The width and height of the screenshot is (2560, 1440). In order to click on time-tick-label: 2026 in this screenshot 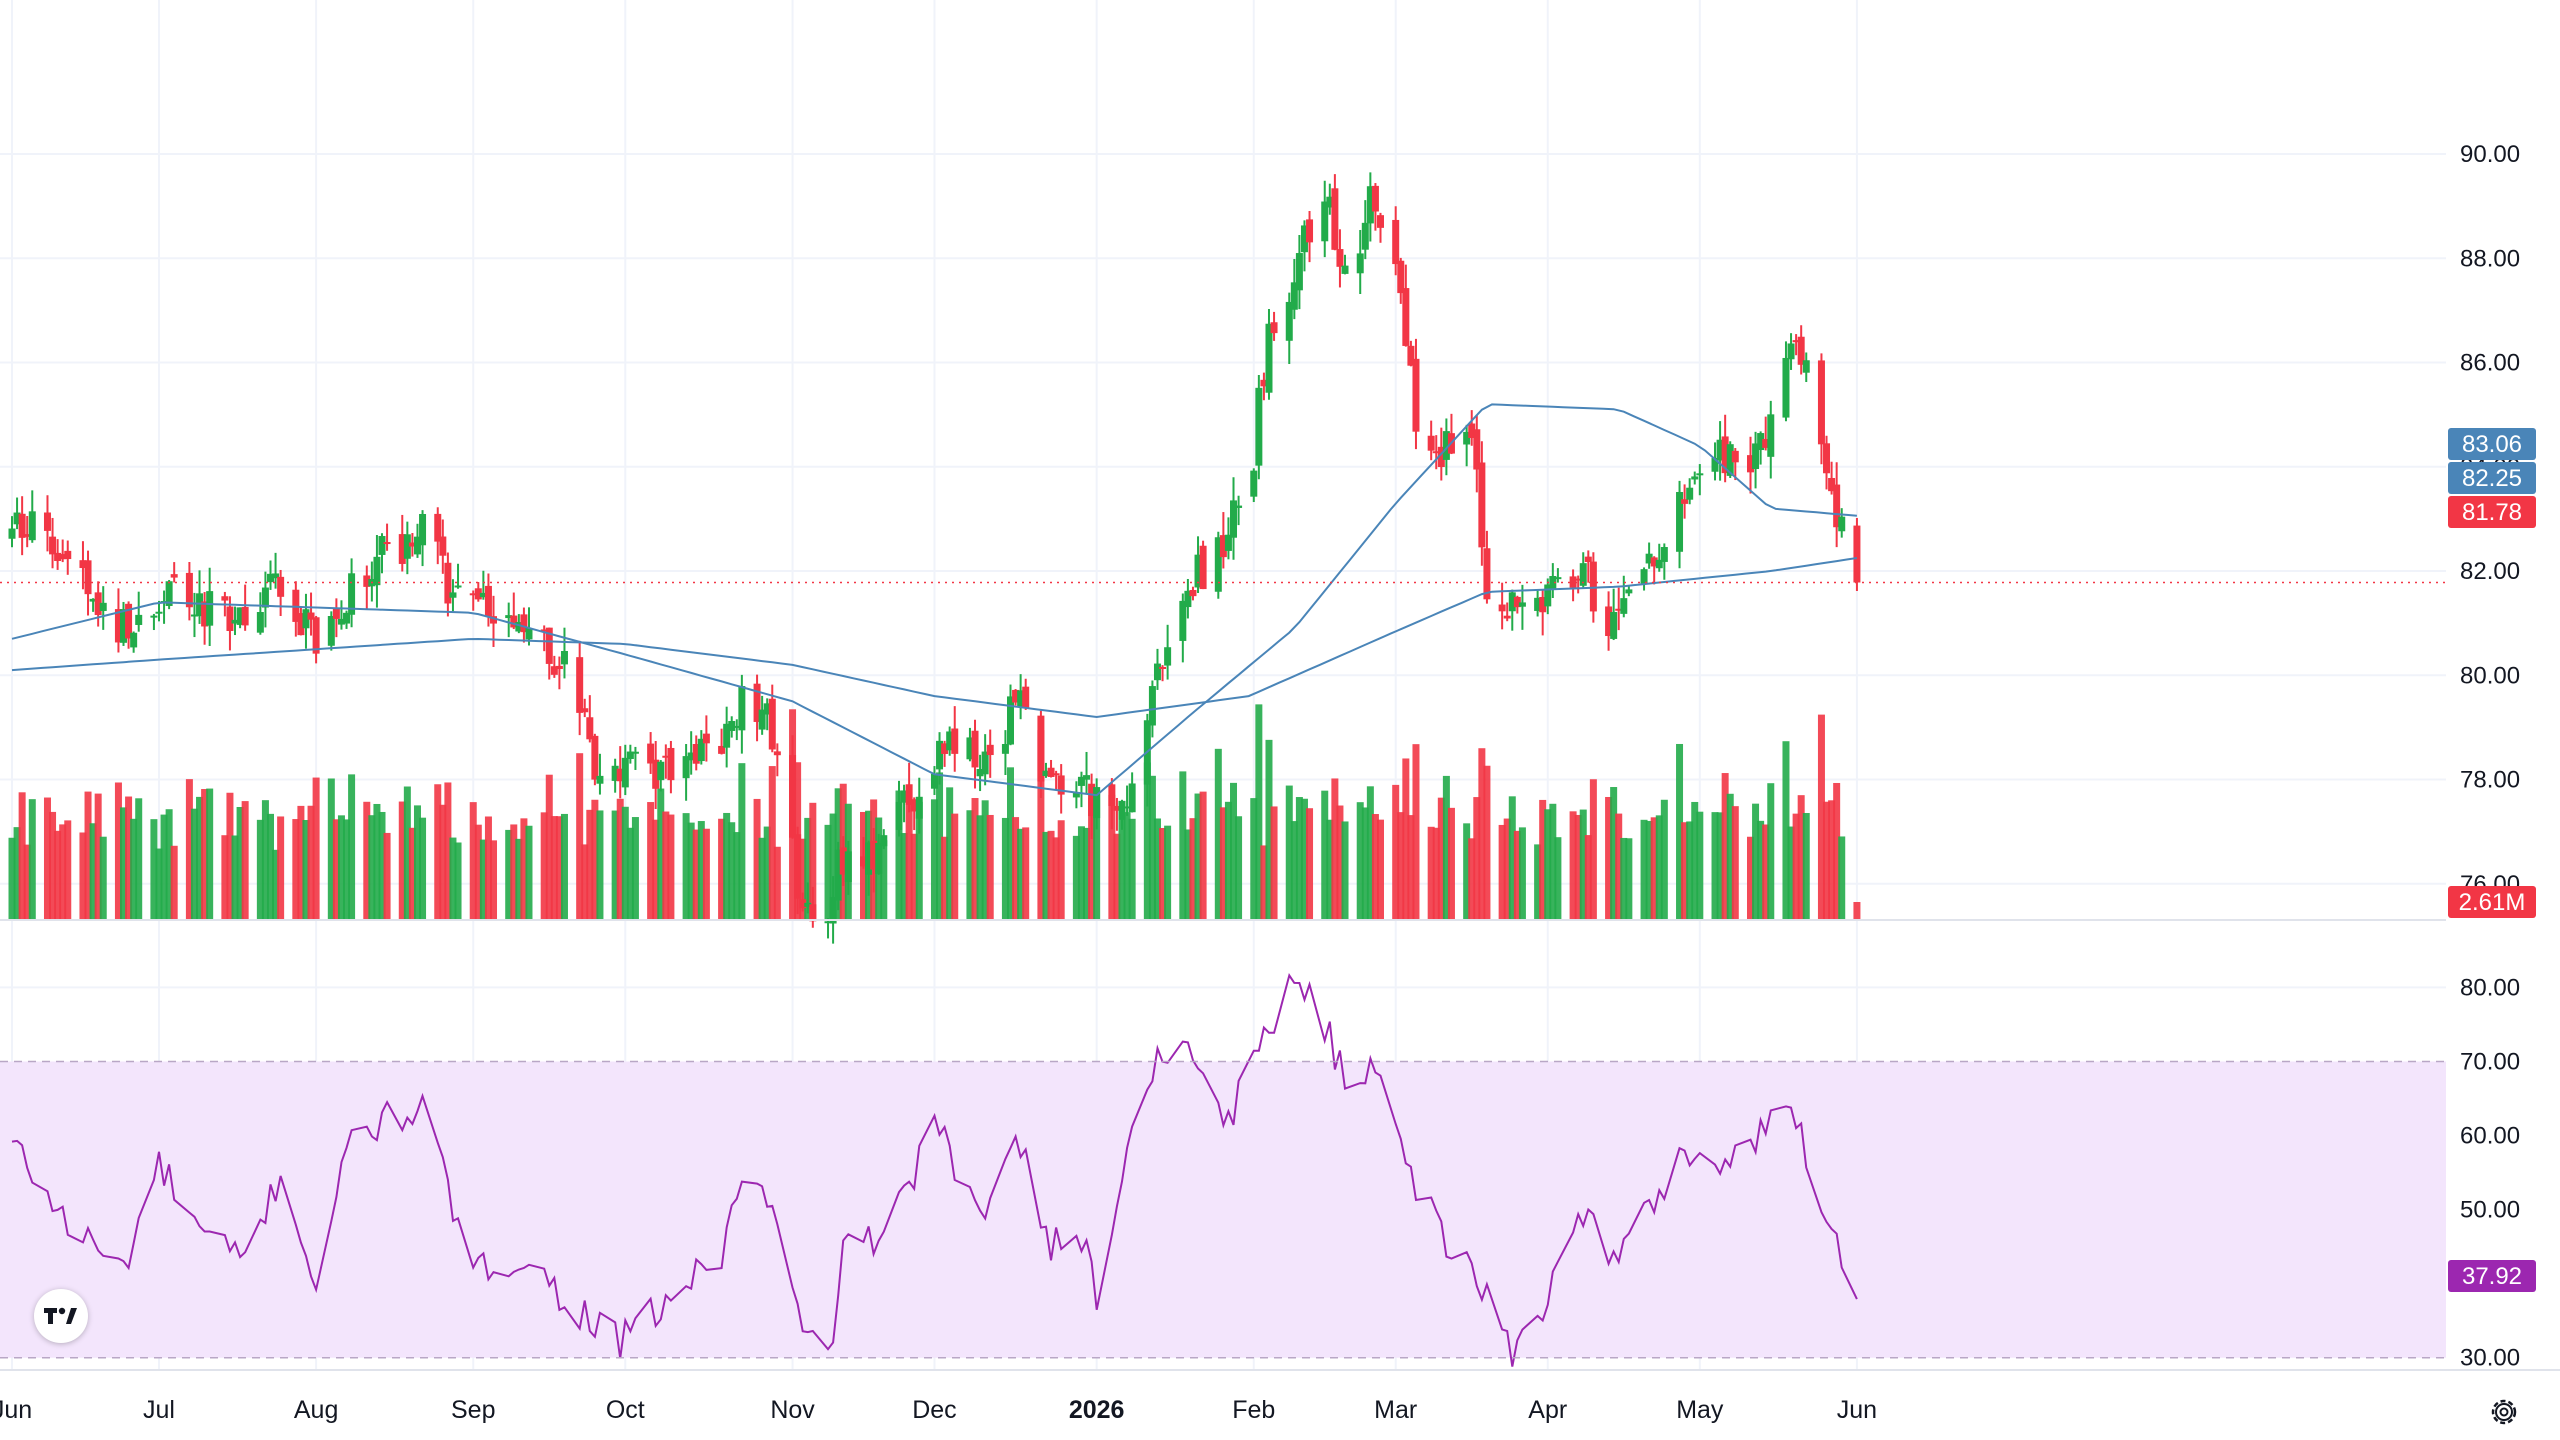, I will do `click(1097, 1410)`.